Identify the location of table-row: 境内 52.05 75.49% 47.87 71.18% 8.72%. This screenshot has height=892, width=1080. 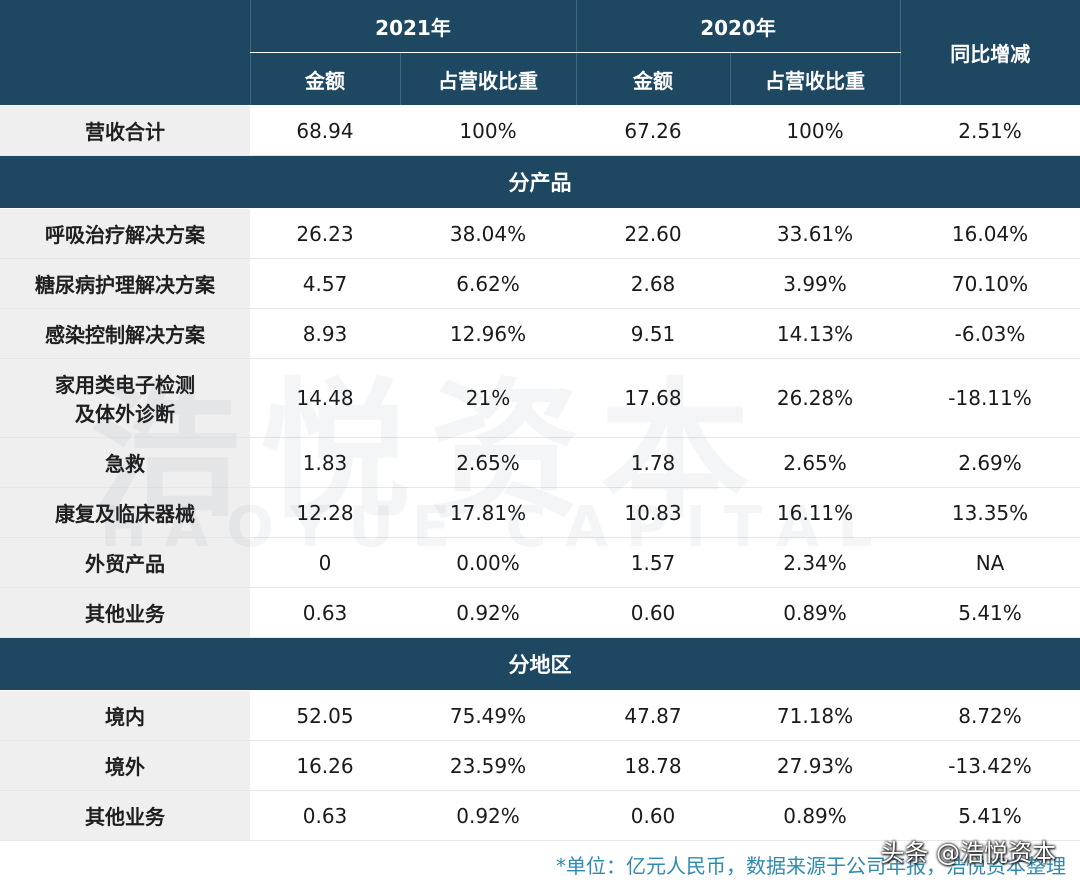
(540, 715).